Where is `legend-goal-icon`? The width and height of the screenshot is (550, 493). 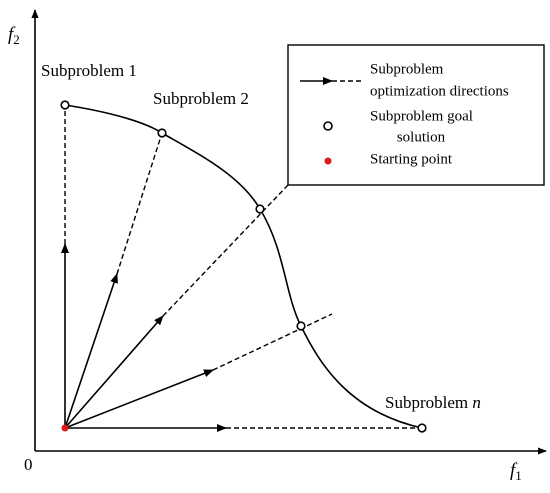 legend-goal-icon is located at coordinates (328, 126).